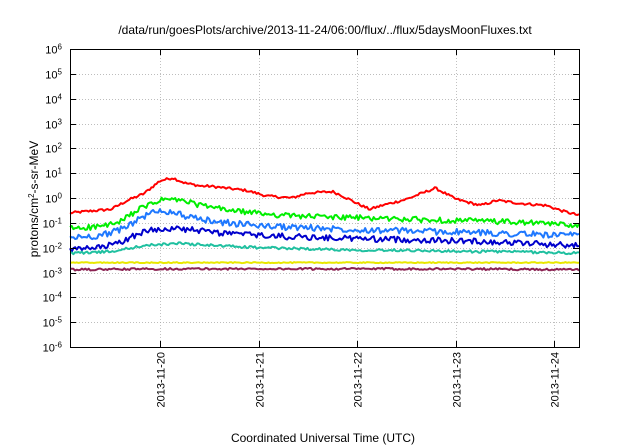  I want to click on y-tick-exponent: -2, so click(59, 245).